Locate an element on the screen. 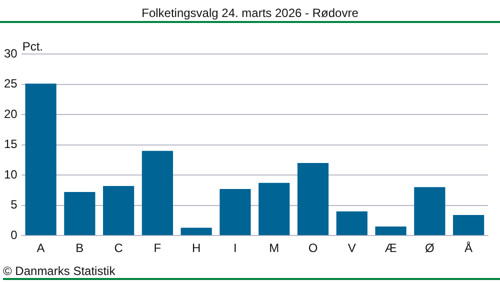 The width and height of the screenshot is (500, 282). x-tick-label: A is located at coordinates (40, 248).